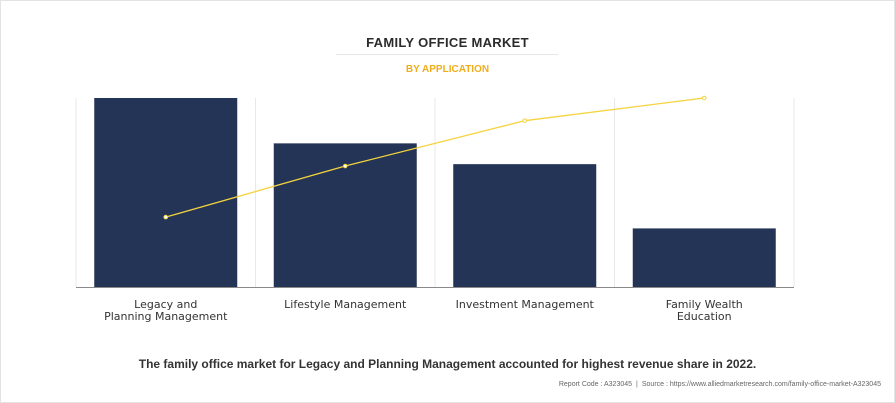 This screenshot has width=895, height=403. I want to click on chart-subtitle: BY APPLICATION, so click(447, 69).